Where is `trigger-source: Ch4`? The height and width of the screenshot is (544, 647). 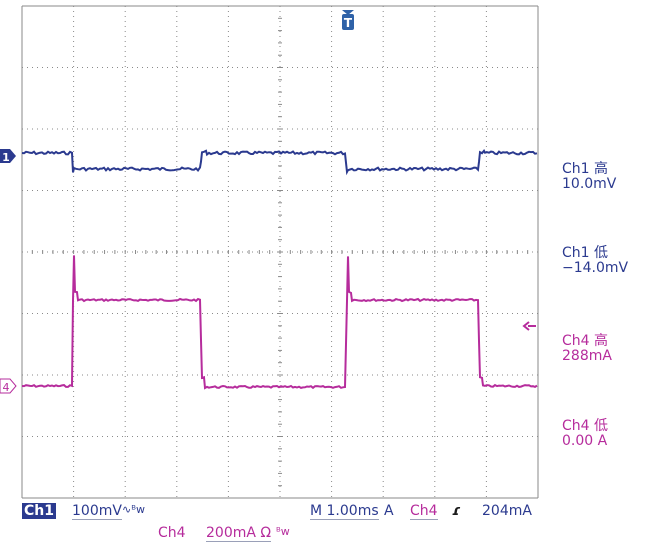 trigger-source: Ch4 is located at coordinates (424, 511).